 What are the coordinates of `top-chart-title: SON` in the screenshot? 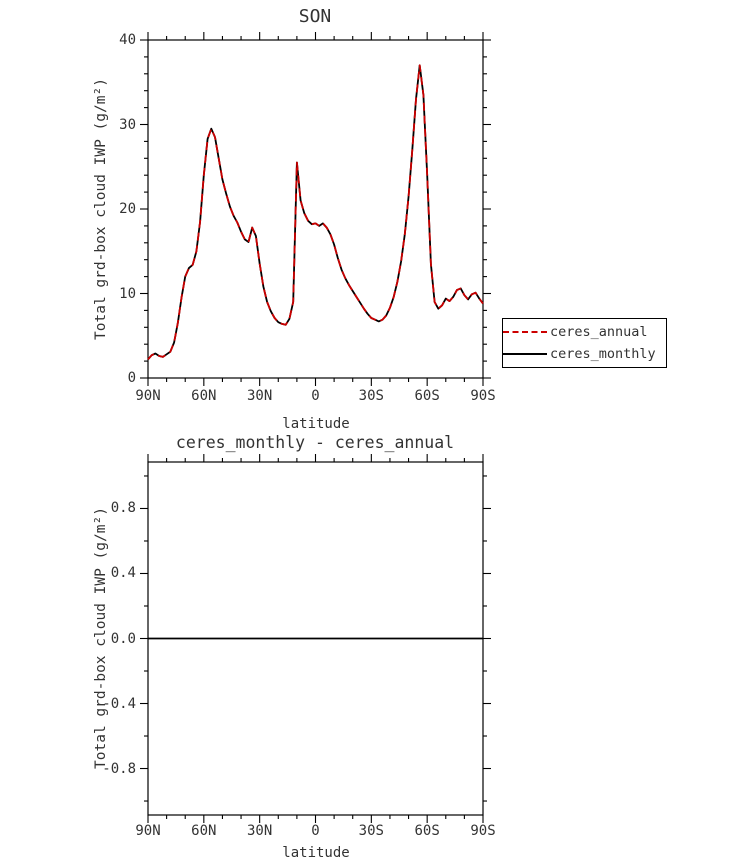 It's located at (315, 16).